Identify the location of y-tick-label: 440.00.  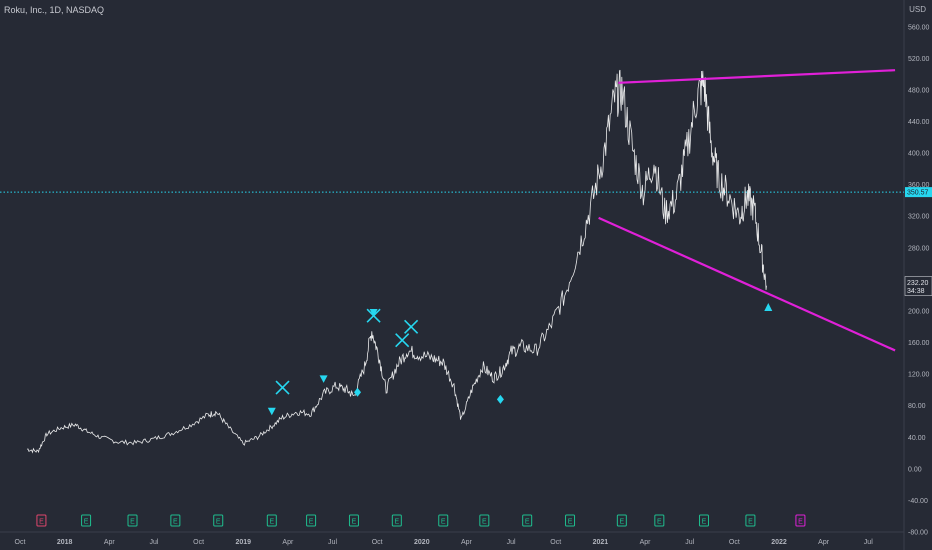
(919, 122).